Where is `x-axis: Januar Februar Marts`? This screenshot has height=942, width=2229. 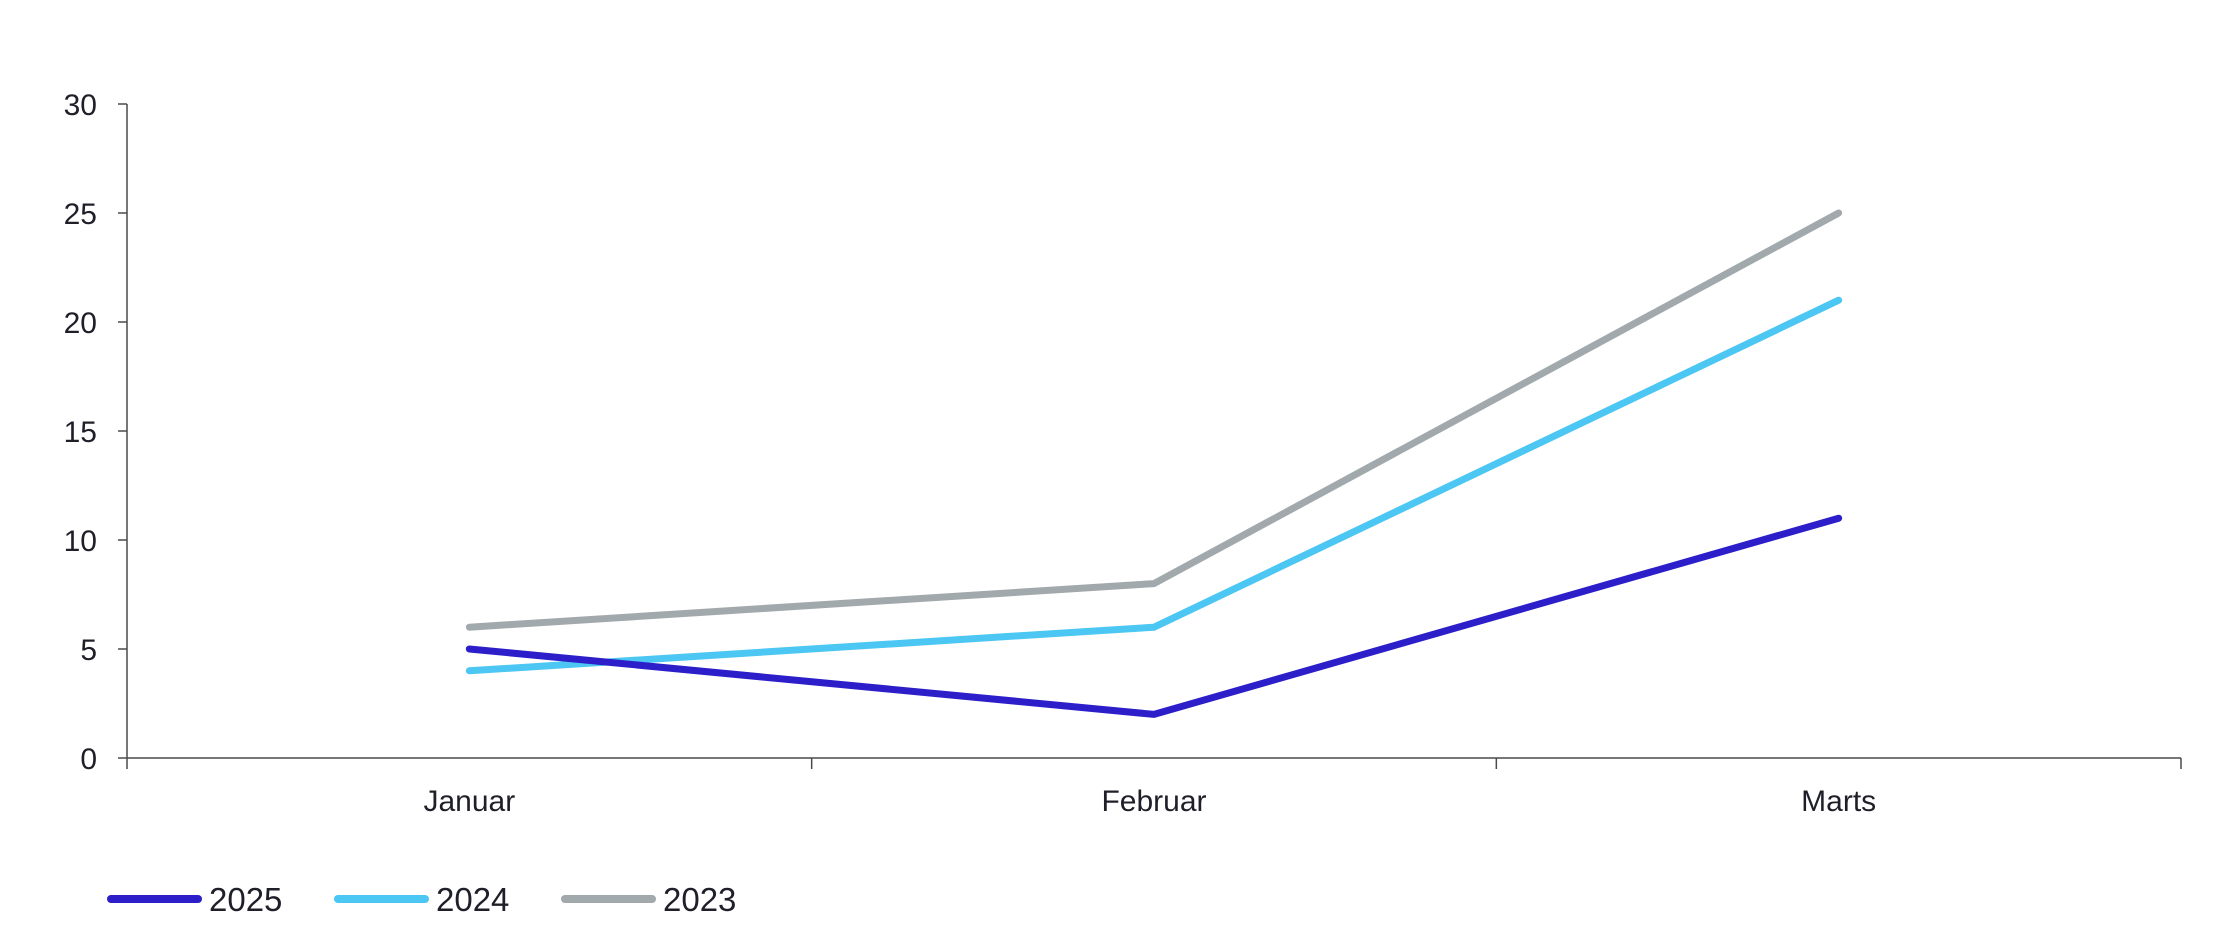 x-axis: Januar Februar Marts is located at coordinates (1154, 787).